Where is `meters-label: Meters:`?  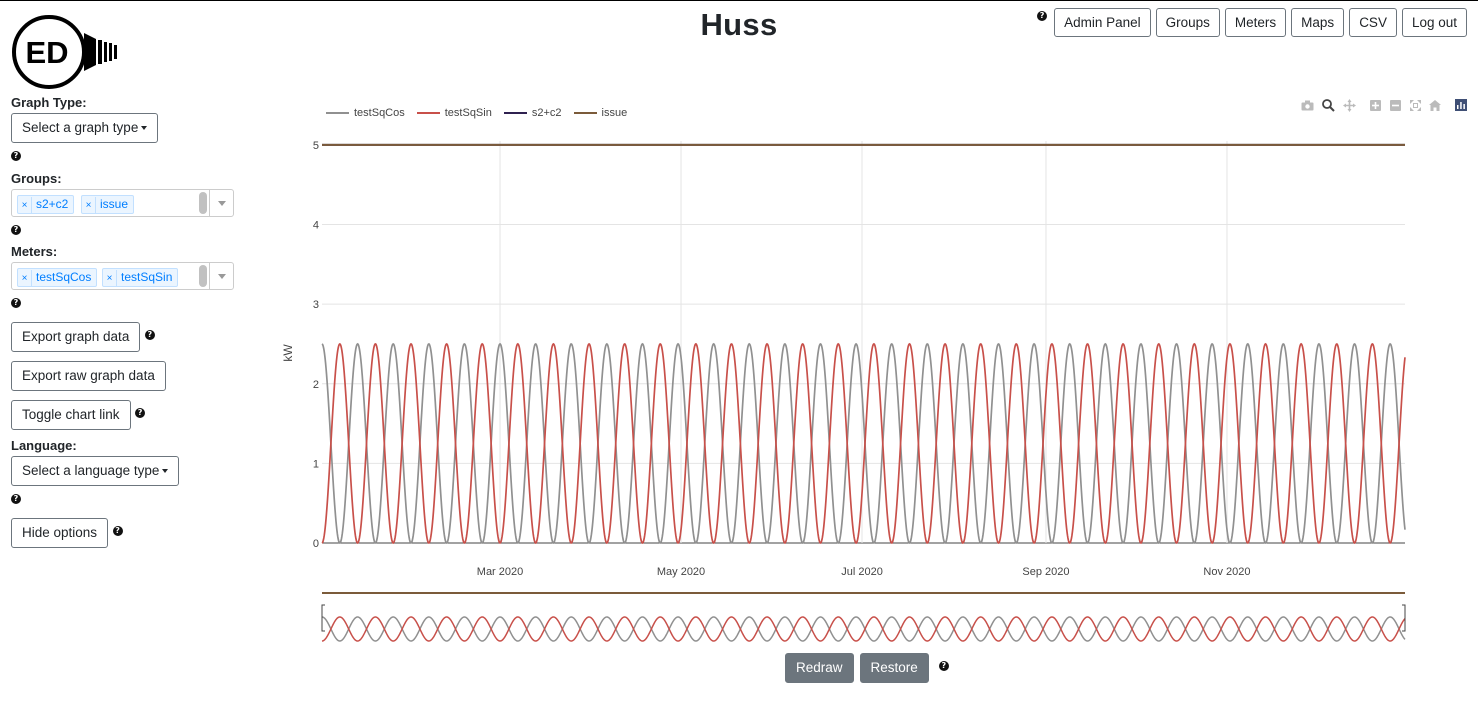 meters-label: Meters: is located at coordinates (34, 251).